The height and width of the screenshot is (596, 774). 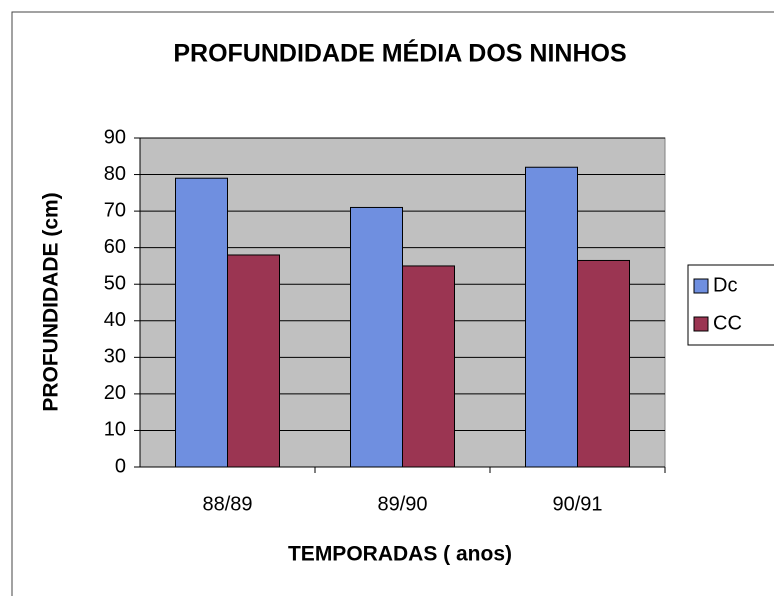 What do you see at coordinates (227, 504) in the screenshot?
I see `x-tick-label: 88/89` at bounding box center [227, 504].